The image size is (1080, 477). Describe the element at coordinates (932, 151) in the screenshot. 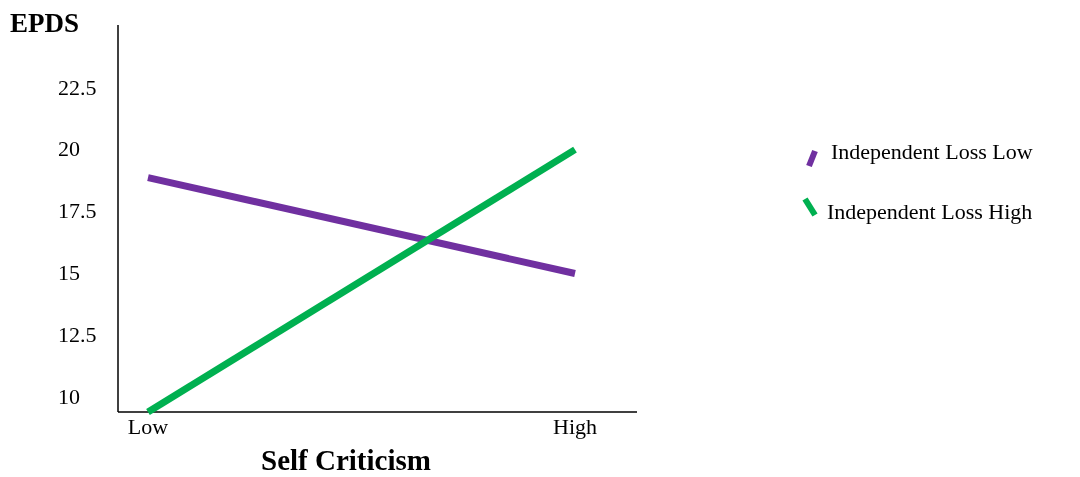

I see `legend-label: Independent Loss Low` at that location.